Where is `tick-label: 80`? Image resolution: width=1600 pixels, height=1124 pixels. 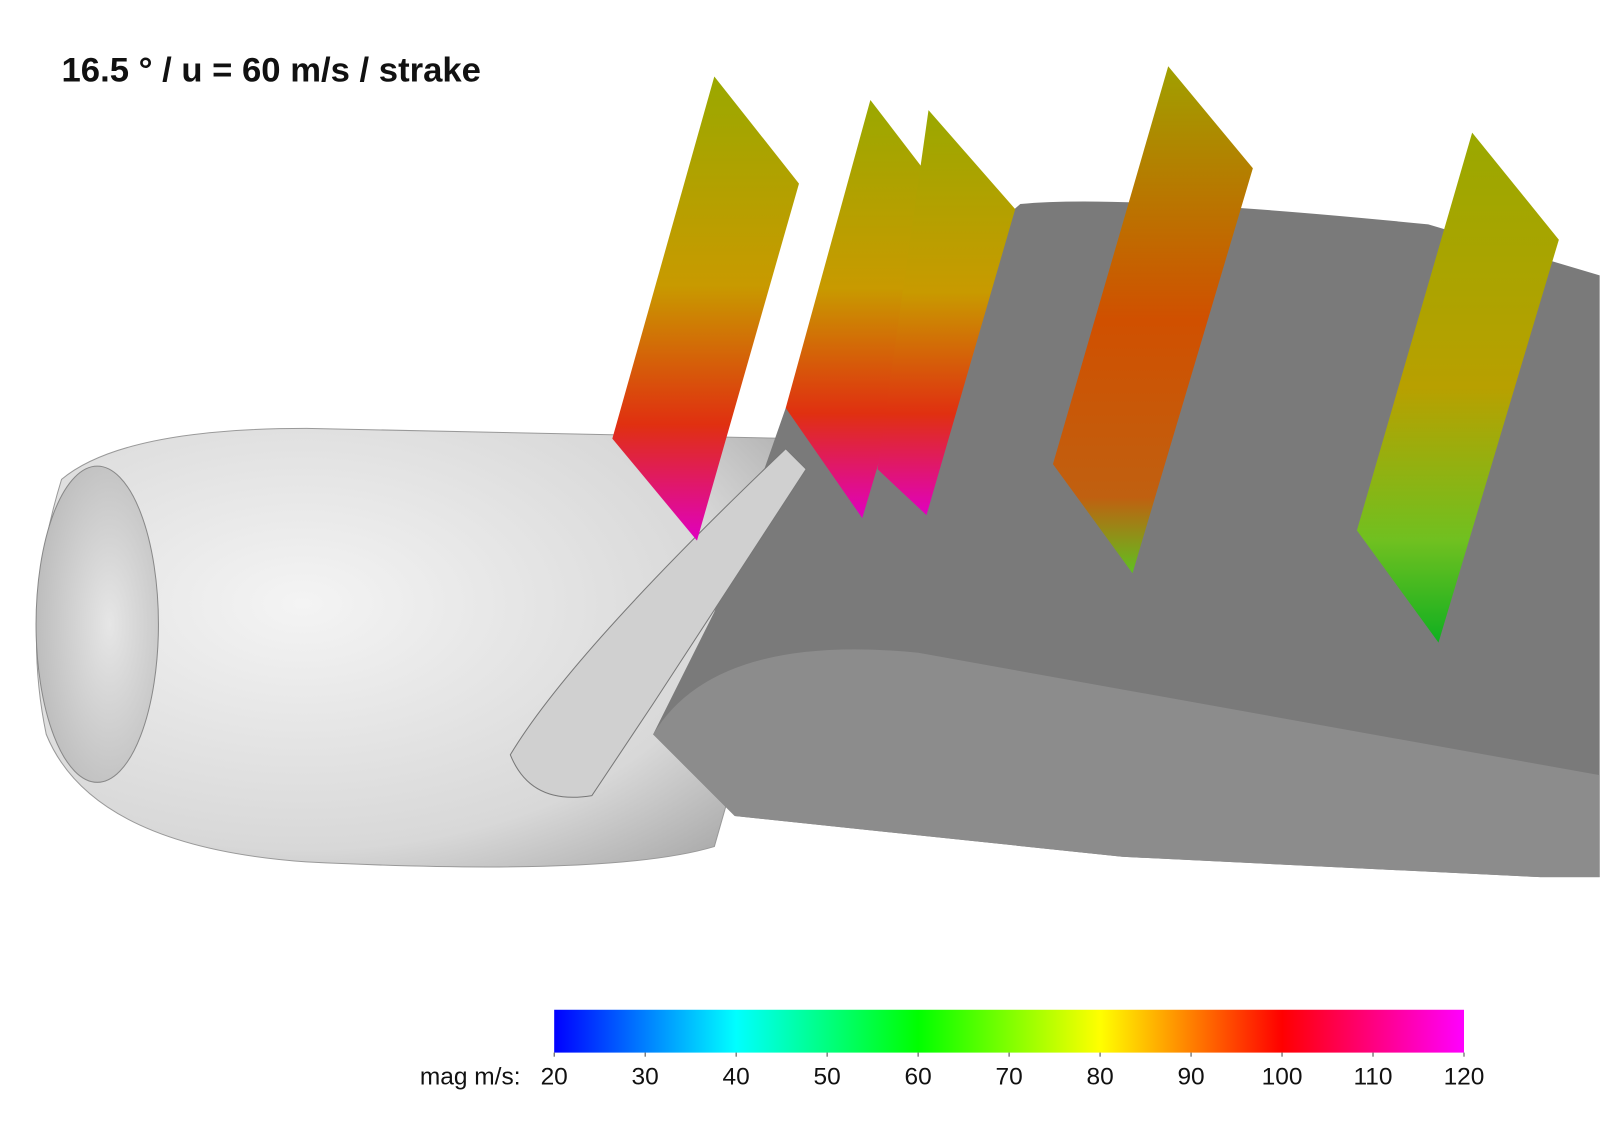
tick-label: 80 is located at coordinates (1099, 1077).